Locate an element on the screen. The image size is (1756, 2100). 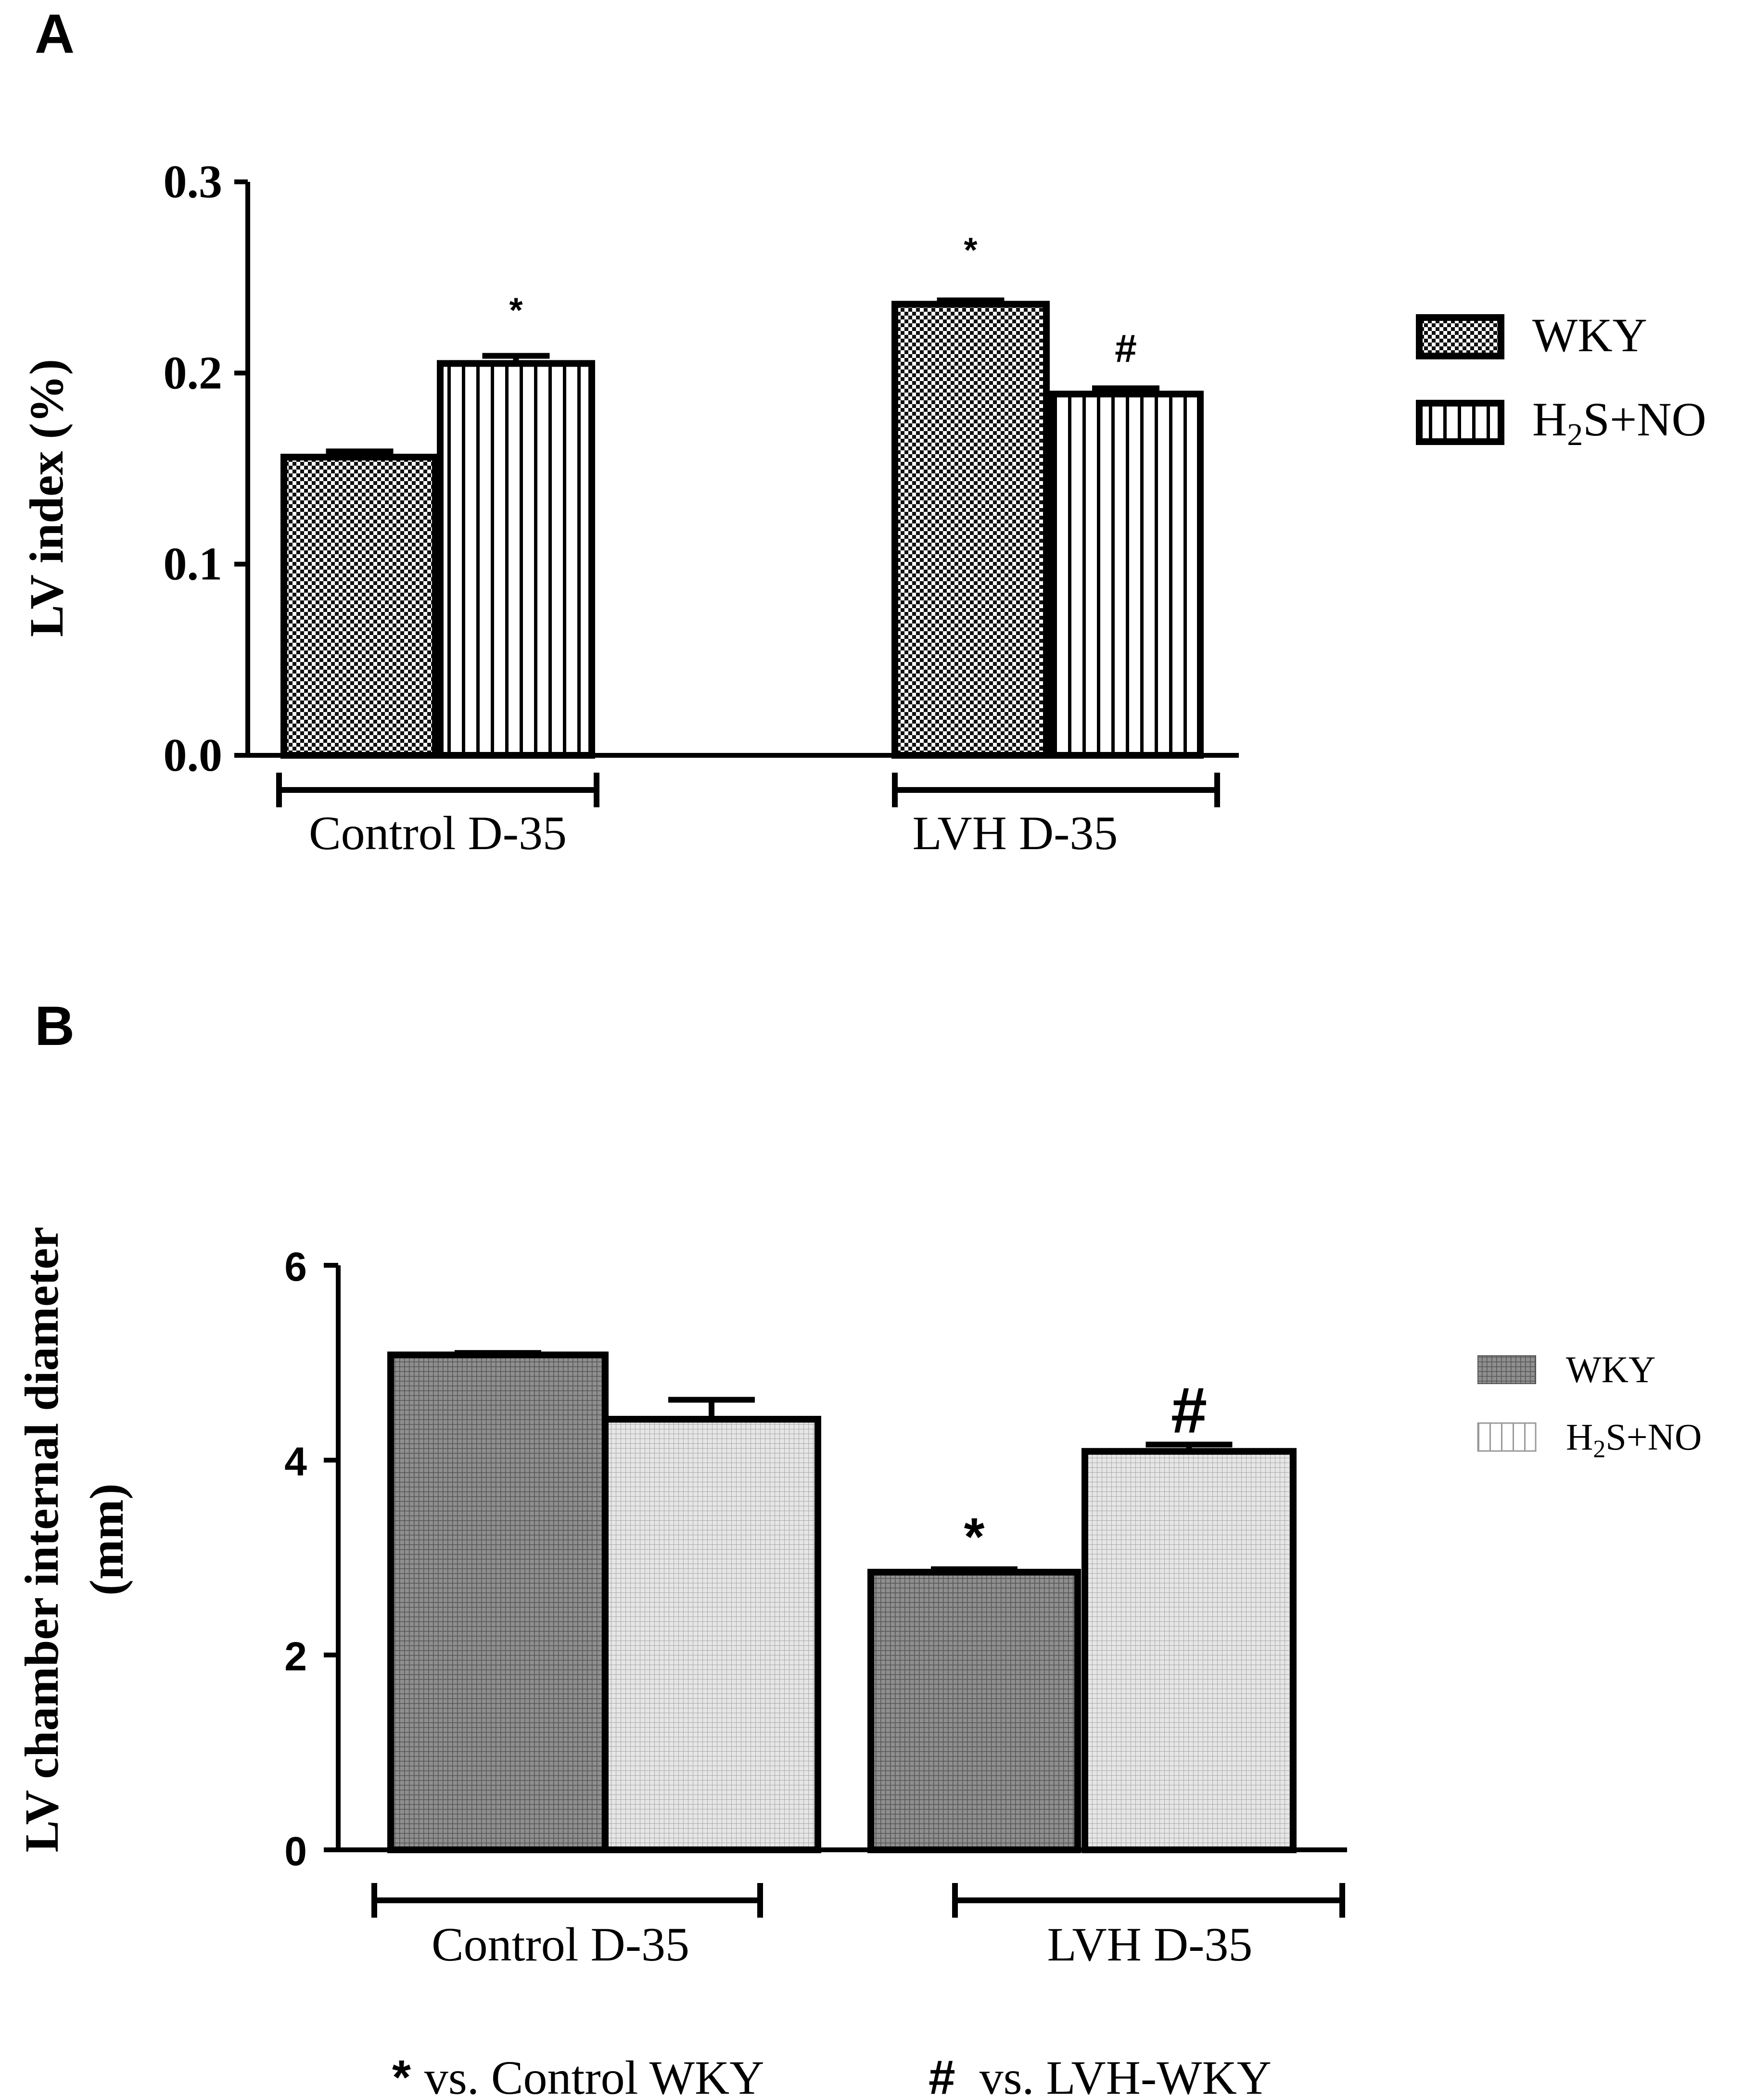
legend-label-wky-b: WKY is located at coordinates (1610, 1370).